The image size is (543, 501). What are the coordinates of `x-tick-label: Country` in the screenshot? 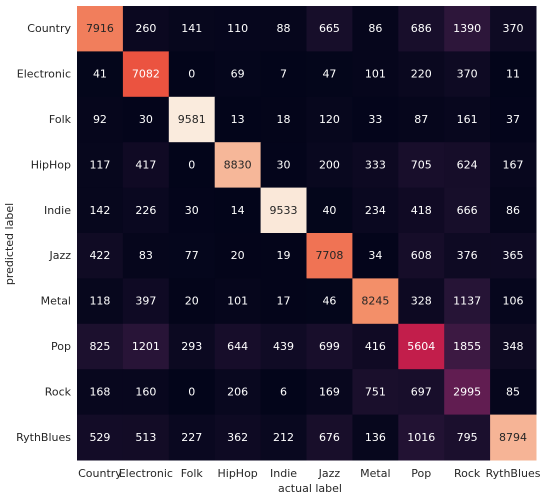 It's located at (100, 473).